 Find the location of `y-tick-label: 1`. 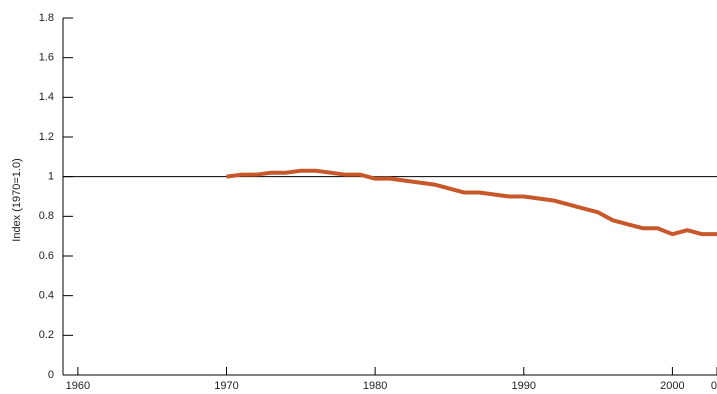

y-tick-label: 1 is located at coordinates (51, 177).